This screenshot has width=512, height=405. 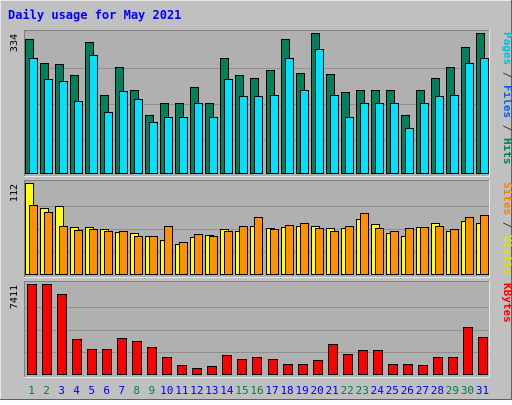 What do you see at coordinates (482, 390) in the screenshot?
I see `x-tick-label-day-31: 31` at bounding box center [482, 390].